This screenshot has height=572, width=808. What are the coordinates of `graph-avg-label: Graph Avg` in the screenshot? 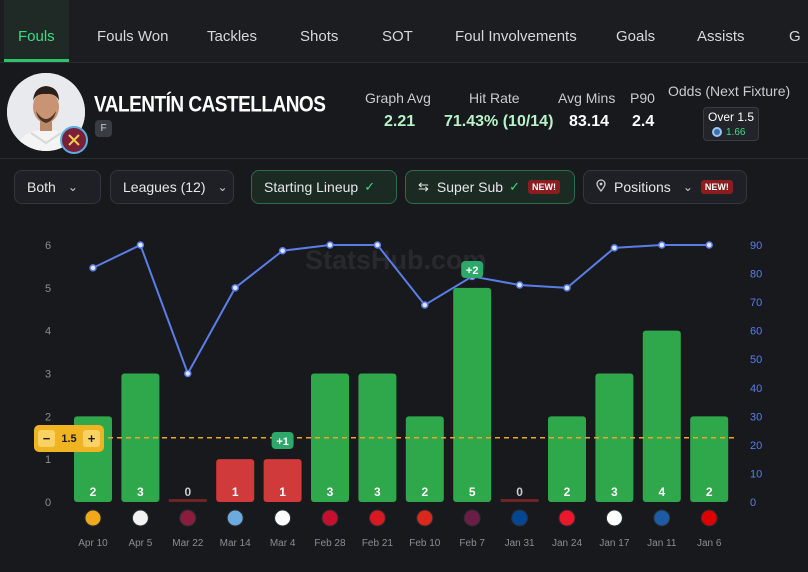 It's located at (398, 98).